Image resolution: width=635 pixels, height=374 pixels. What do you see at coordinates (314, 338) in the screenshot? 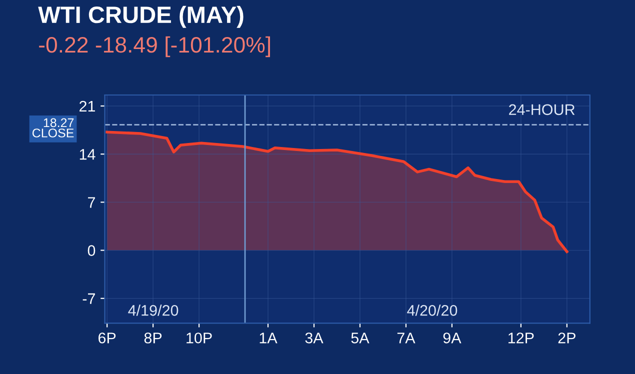
I see `x-tick-label: 3A` at bounding box center [314, 338].